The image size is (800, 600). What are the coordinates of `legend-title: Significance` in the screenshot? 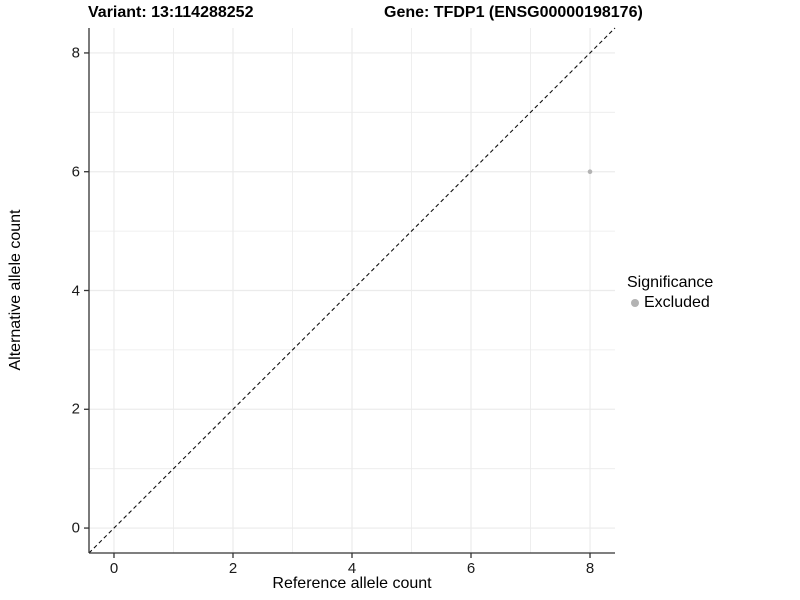 It's located at (670, 282).